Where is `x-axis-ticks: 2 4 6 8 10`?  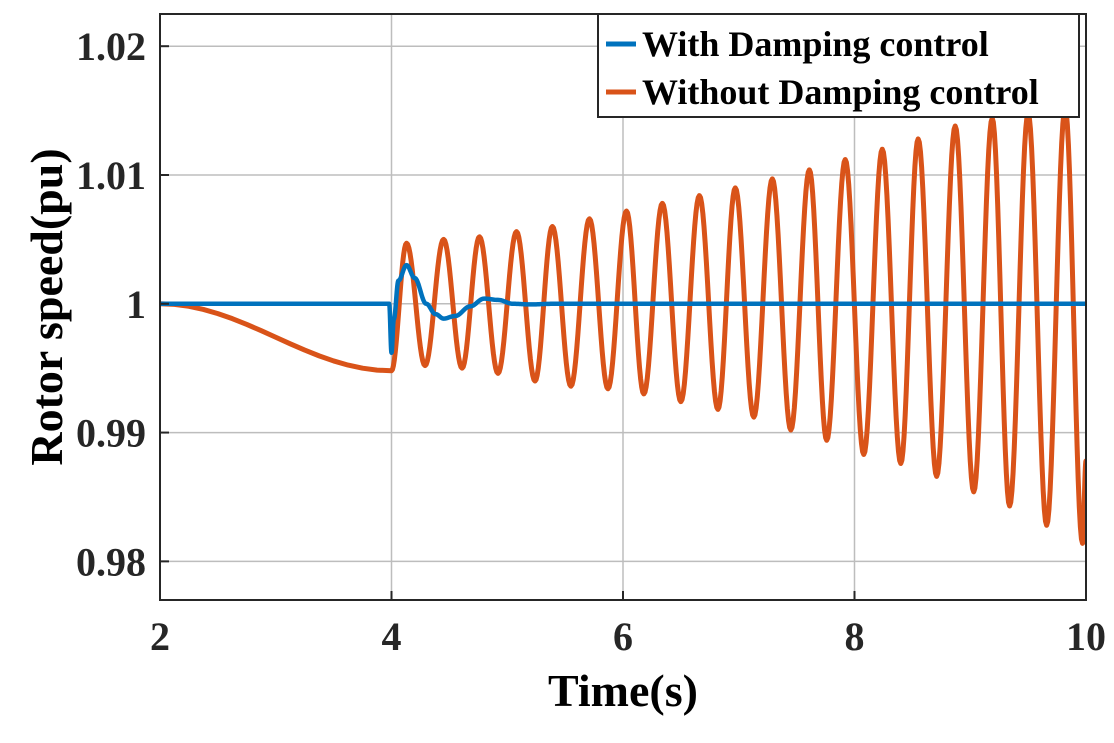
x-axis-ticks: 2 4 6 8 10 is located at coordinates (628, 625).